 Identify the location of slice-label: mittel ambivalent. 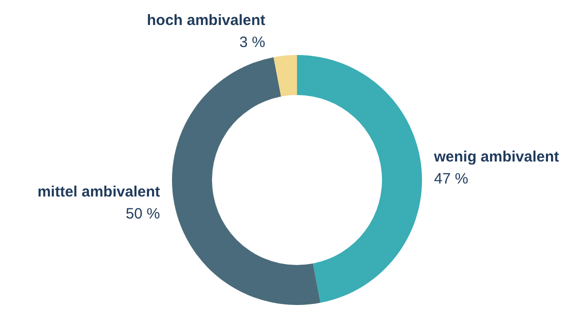
(98, 192).